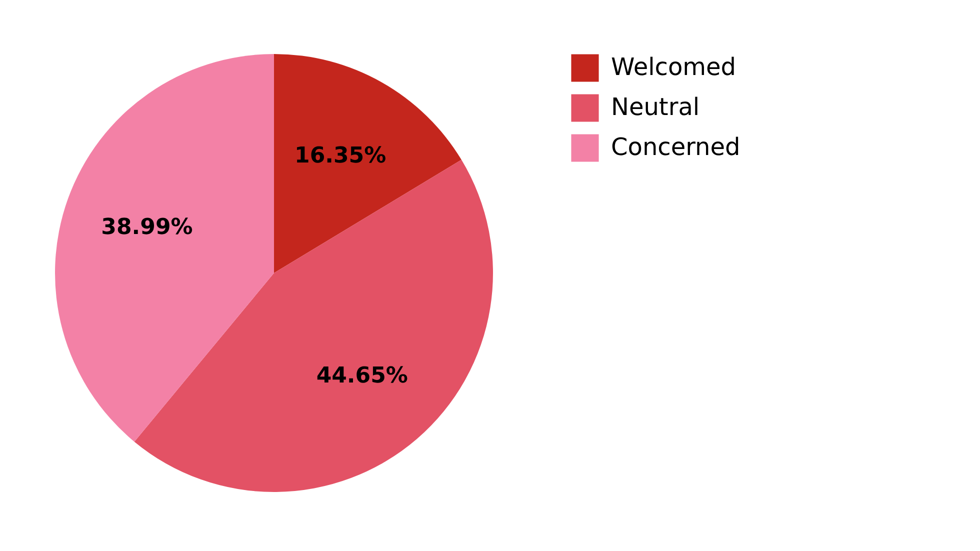  I want to click on data-label: 16.35%, so click(340, 155).